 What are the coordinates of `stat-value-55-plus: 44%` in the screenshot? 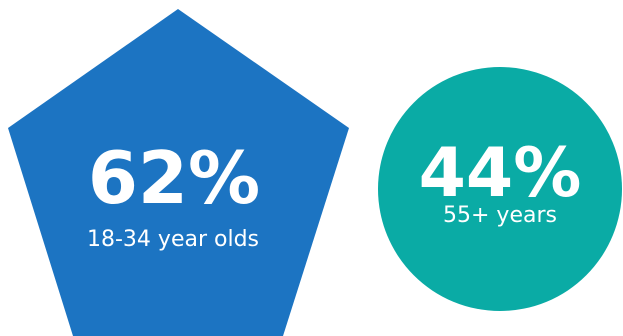 It's located at (500, 173).